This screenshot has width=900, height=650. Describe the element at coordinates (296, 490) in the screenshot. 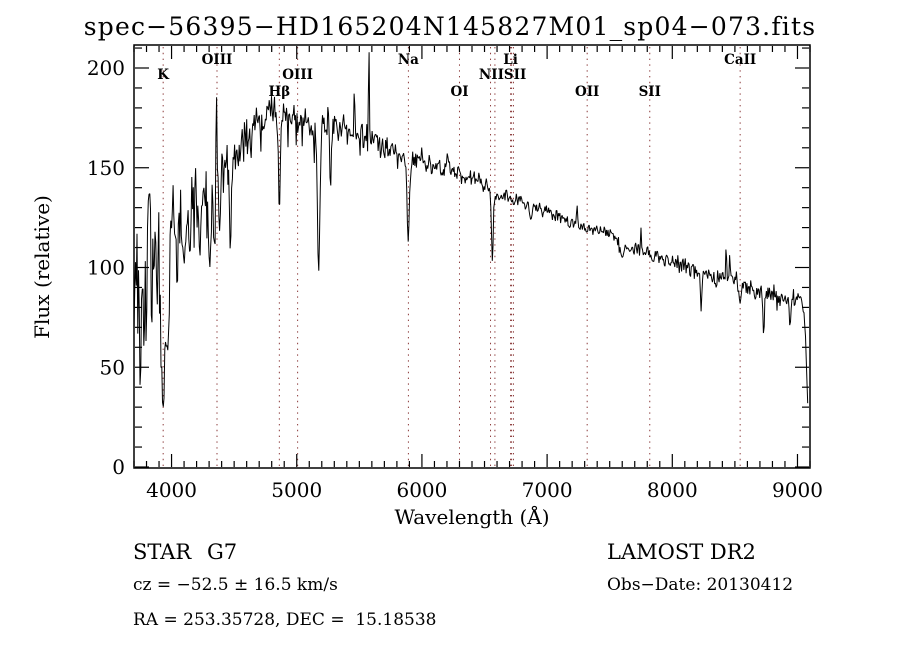

I see `x-tick-label: 5000` at that location.